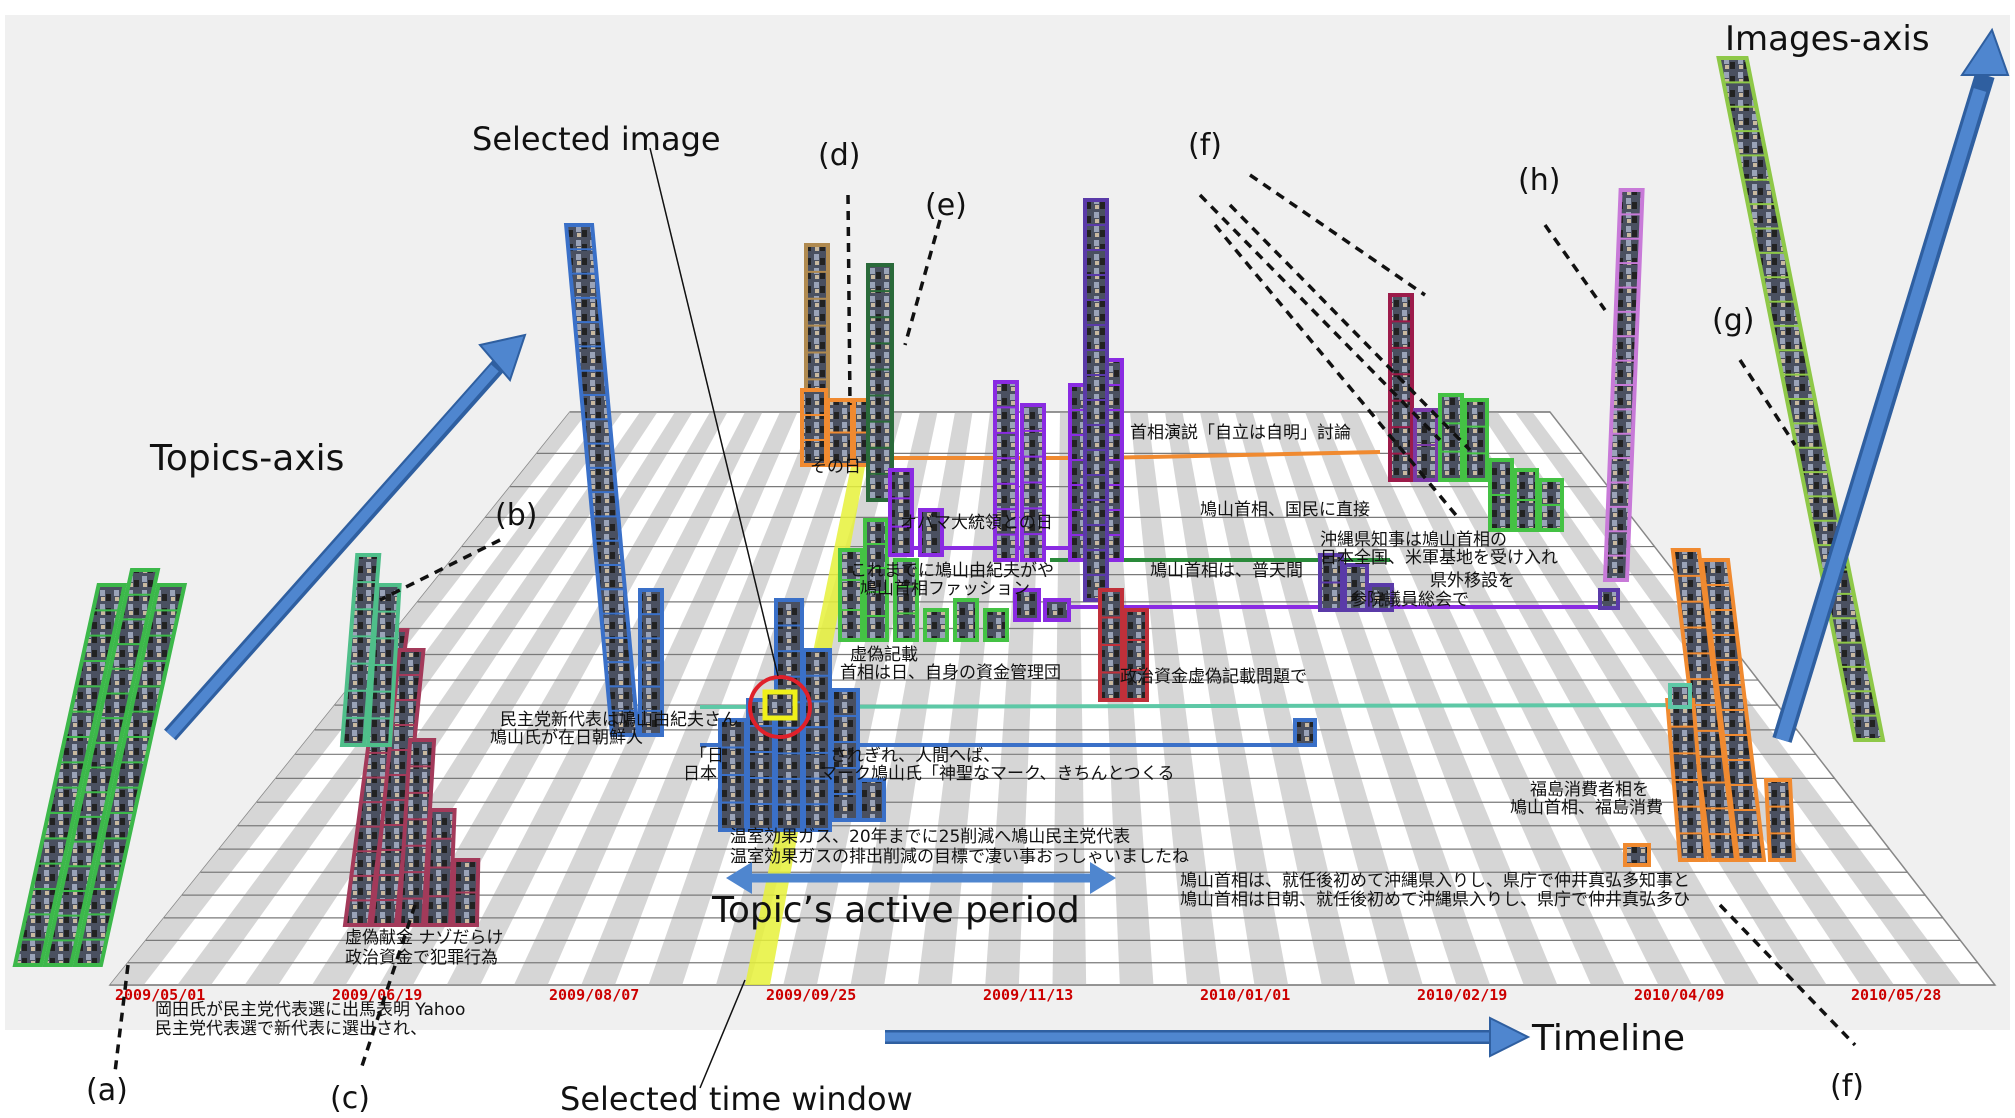 This screenshot has width=2015, height=1118. Describe the element at coordinates (884, 655) in the screenshot. I see `topic-label-m1: 虚偽記載` at that location.